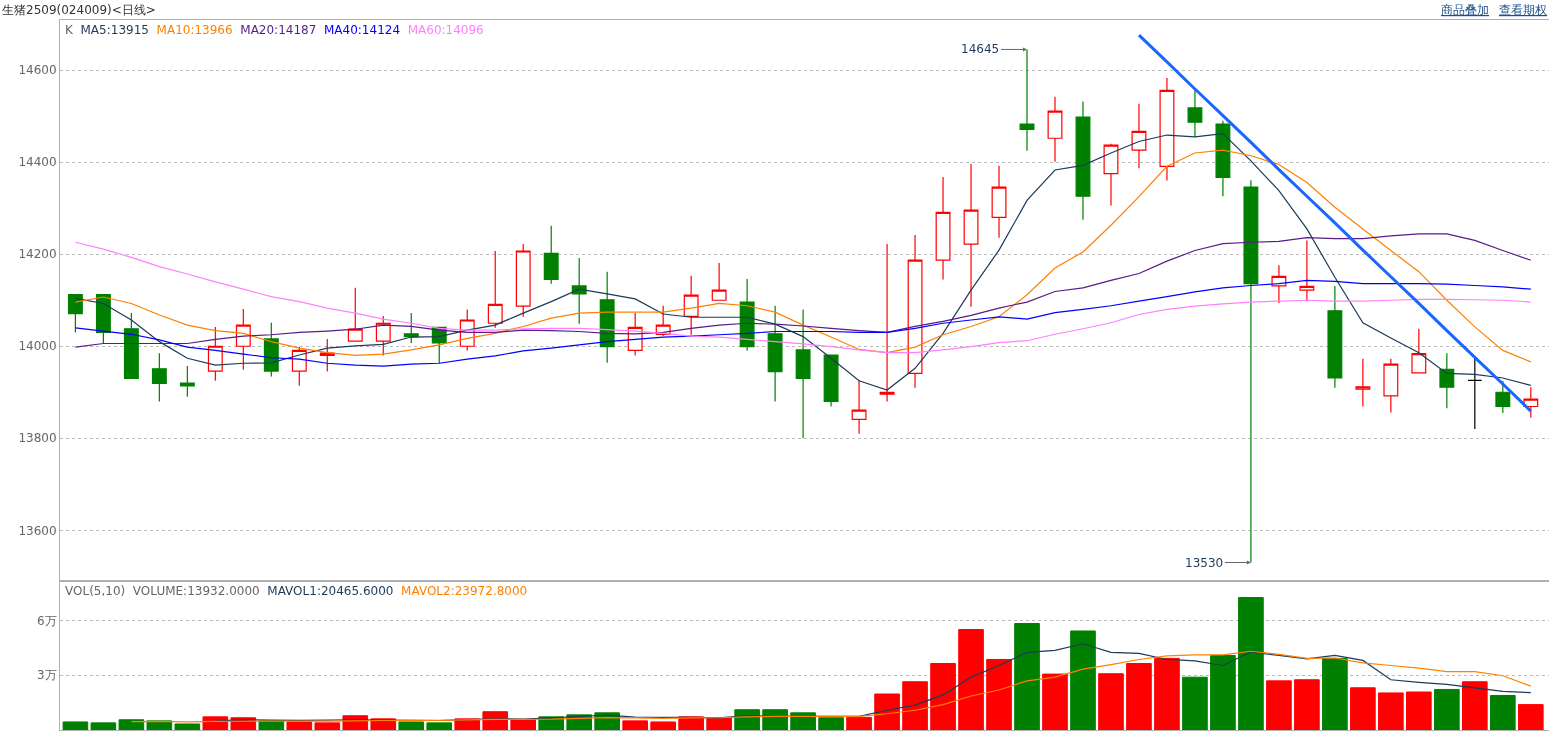 Image resolution: width=1549 pixels, height=737 pixels. I want to click on y-tick-label: 14400, so click(37, 162).